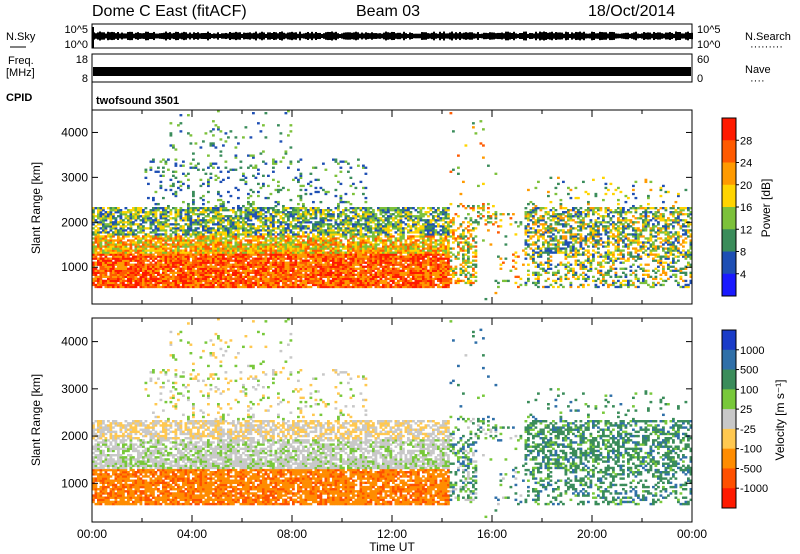 This screenshot has width=800, height=554. I want to click on frequency-trace, so click(392, 71).